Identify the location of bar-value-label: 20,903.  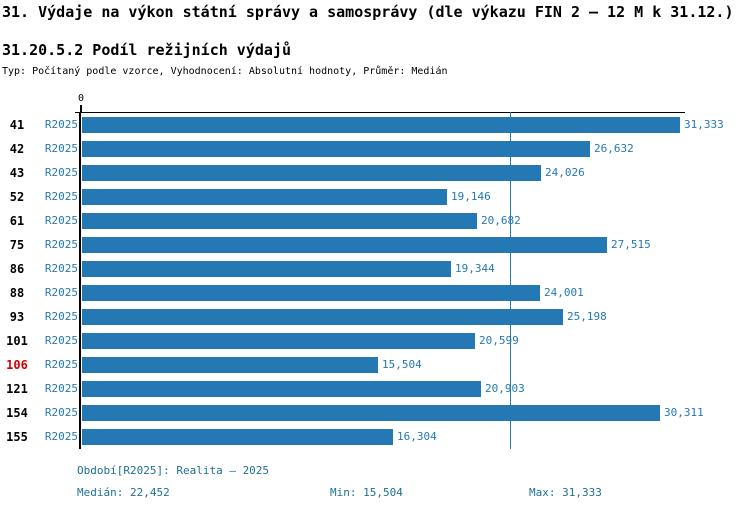
(505, 388).